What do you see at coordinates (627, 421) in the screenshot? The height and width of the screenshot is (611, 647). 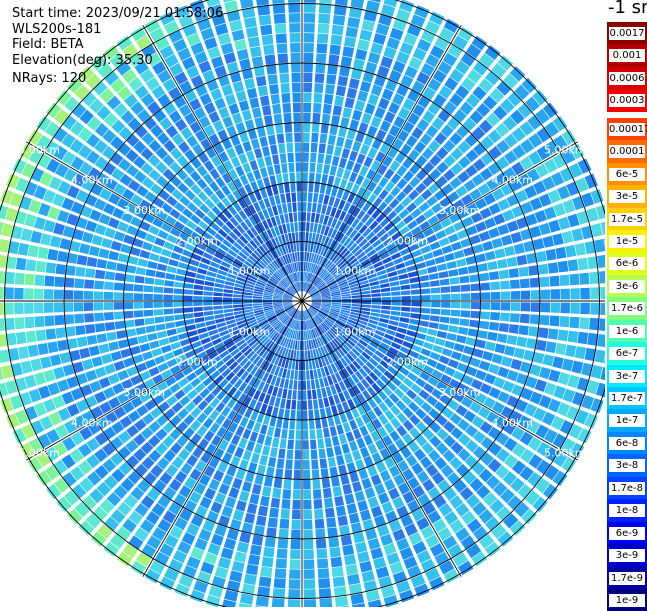 I see `colorbar-label: 1e-7` at bounding box center [627, 421].